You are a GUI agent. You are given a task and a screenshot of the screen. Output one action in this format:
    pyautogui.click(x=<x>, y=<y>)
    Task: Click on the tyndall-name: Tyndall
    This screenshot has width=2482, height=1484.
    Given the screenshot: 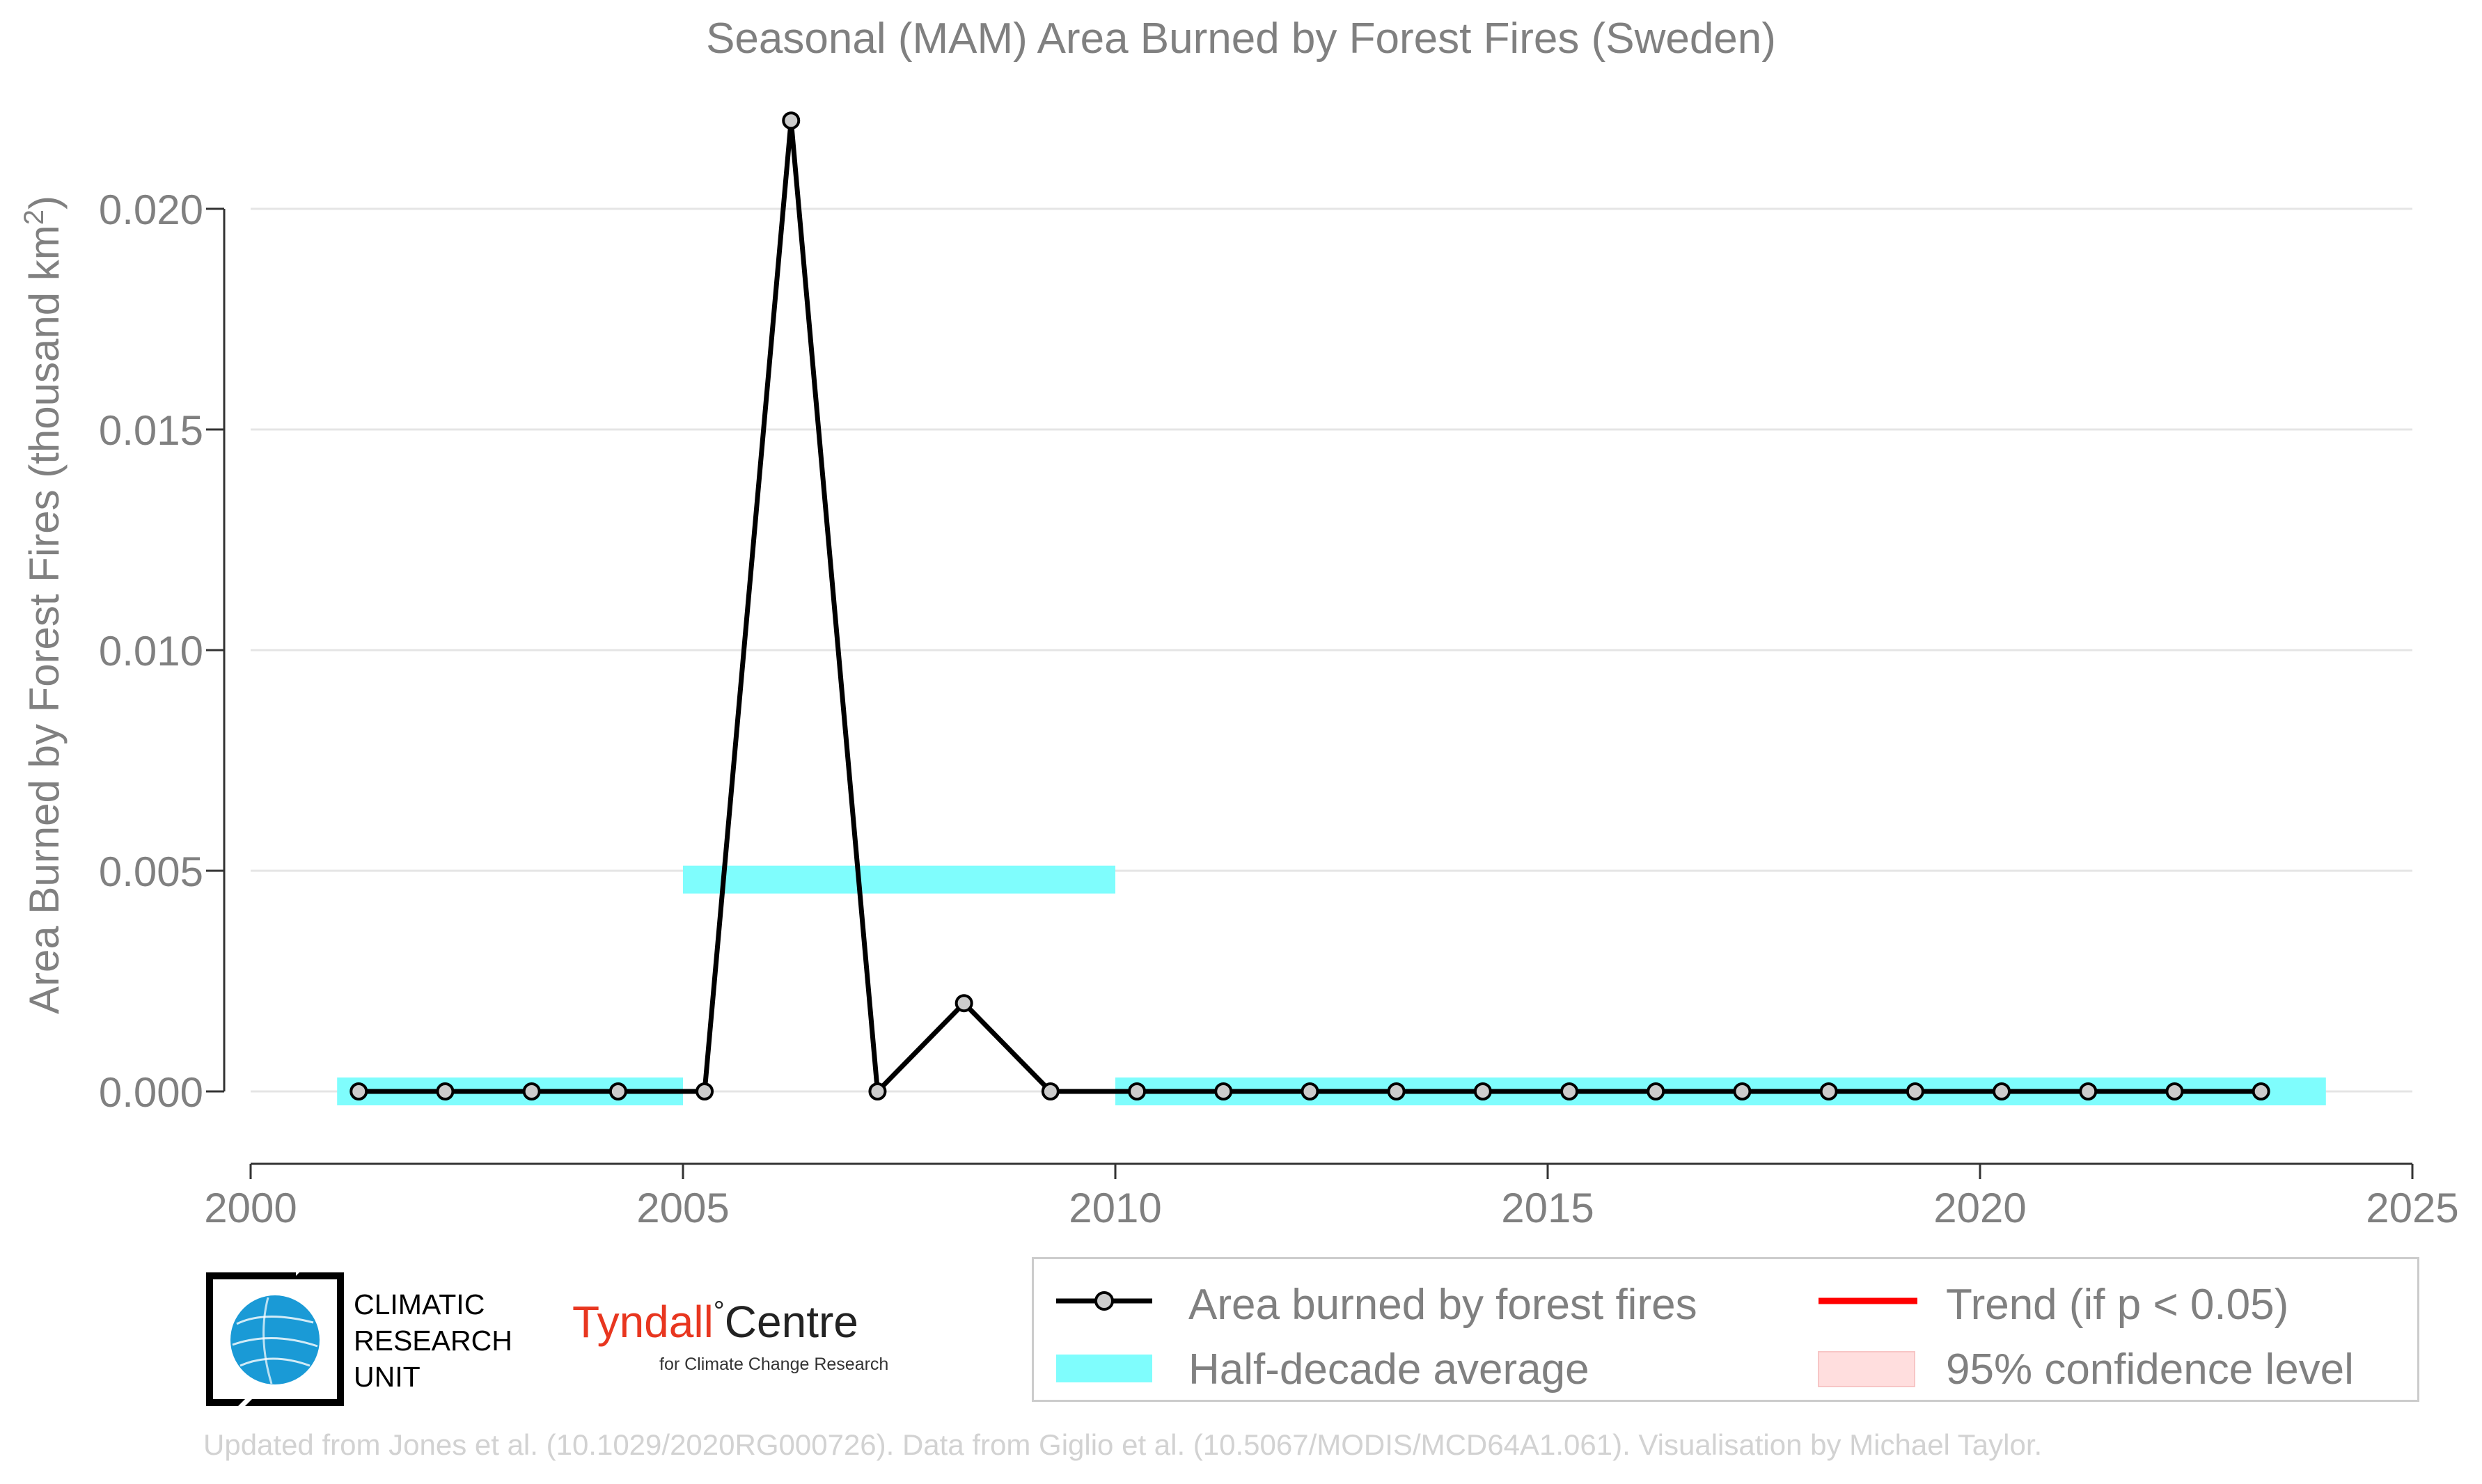 What is the action you would take?
    pyautogui.click(x=643, y=1322)
    